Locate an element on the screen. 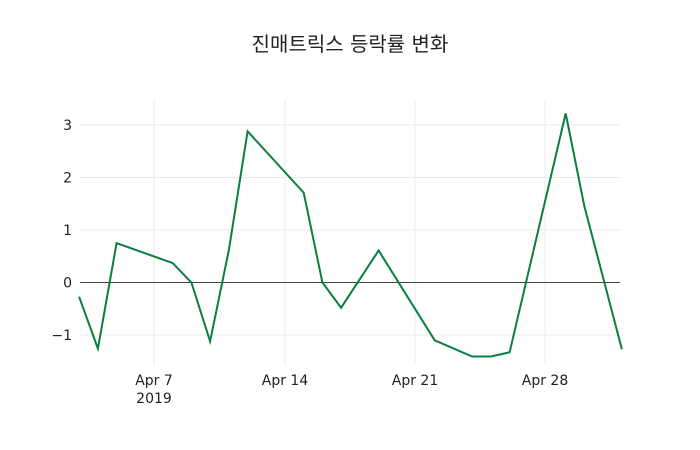 This screenshot has height=450, width=700. x-tick-year: 2019 is located at coordinates (154, 399).